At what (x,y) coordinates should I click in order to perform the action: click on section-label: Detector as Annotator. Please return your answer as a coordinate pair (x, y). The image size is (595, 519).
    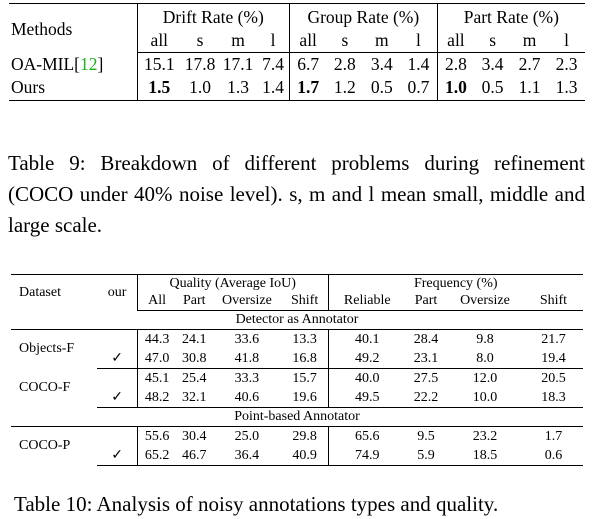
    Looking at the image, I should click on (297, 320).